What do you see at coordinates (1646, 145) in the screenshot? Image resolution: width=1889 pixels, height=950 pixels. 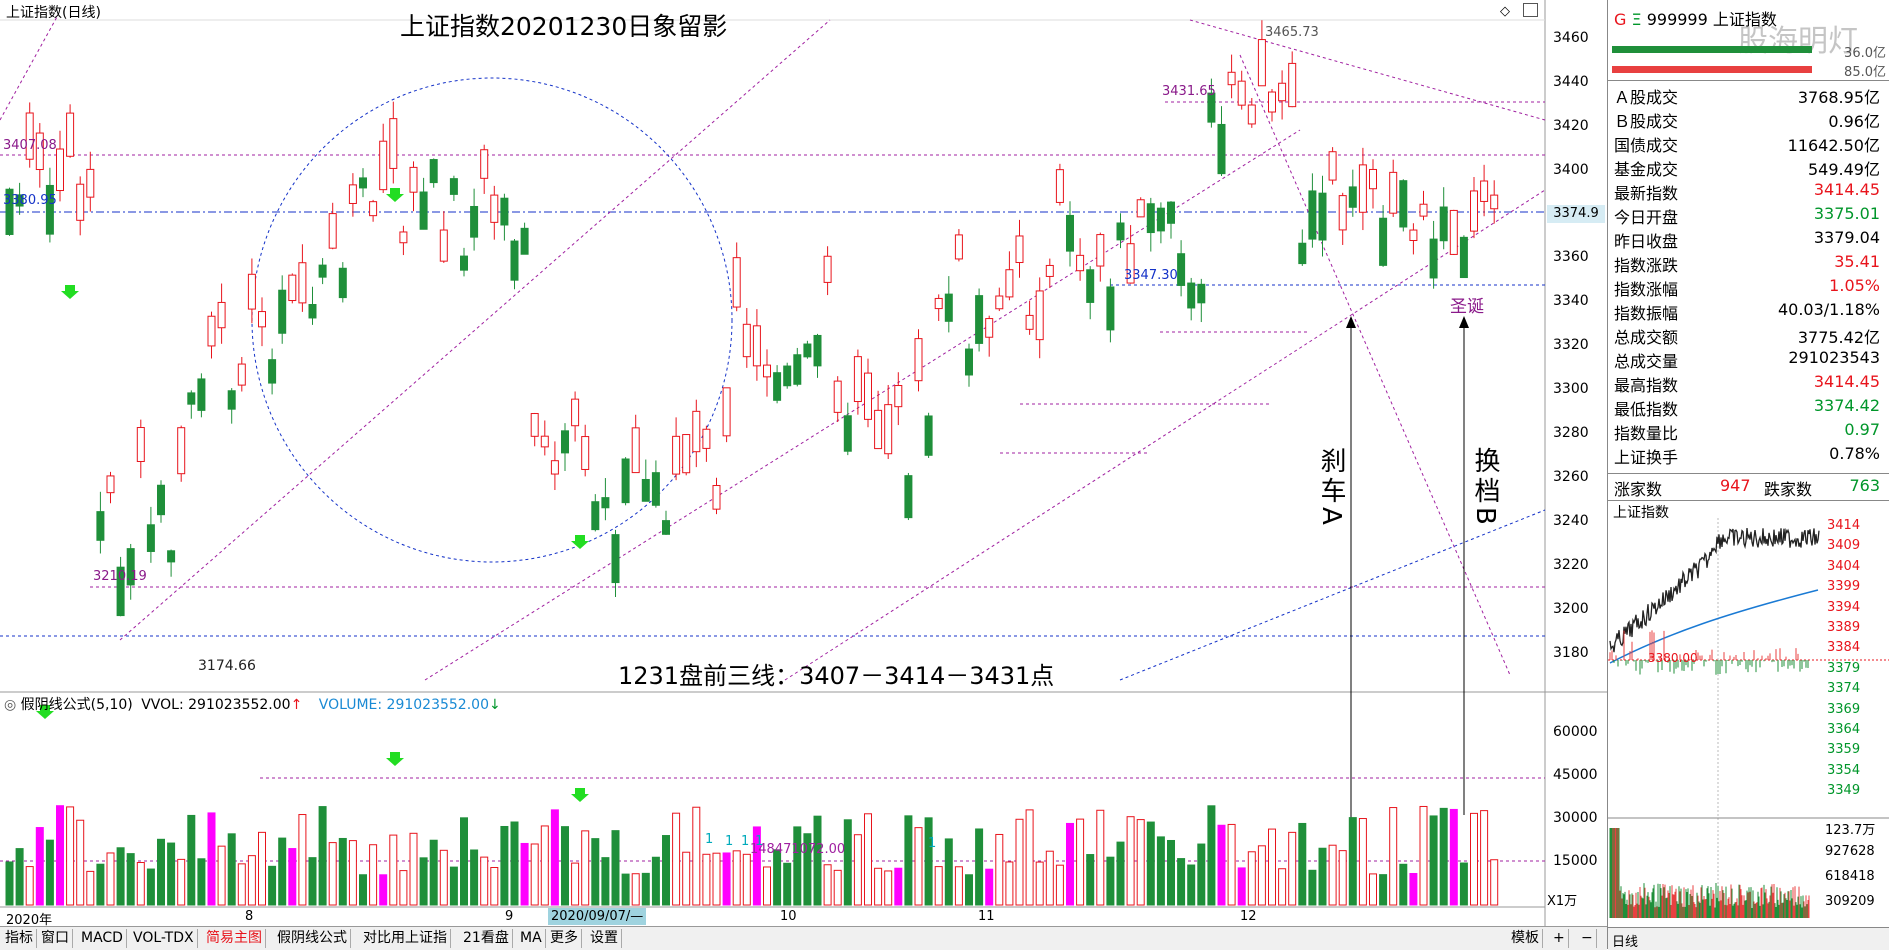 I see `quote-row-label: 国债成交` at bounding box center [1646, 145].